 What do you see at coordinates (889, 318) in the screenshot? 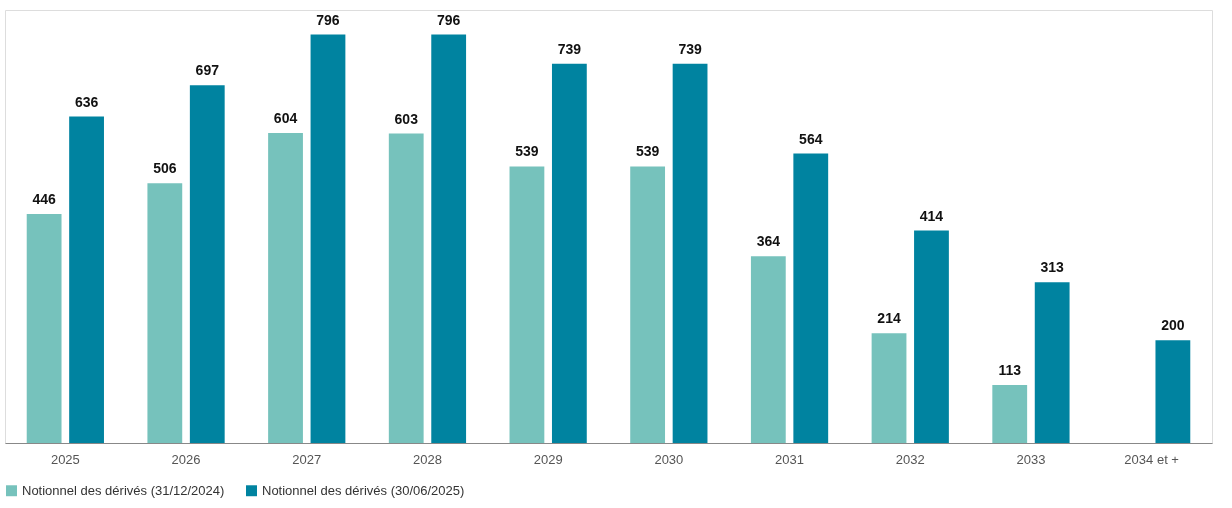
I see `data-label: 214` at bounding box center [889, 318].